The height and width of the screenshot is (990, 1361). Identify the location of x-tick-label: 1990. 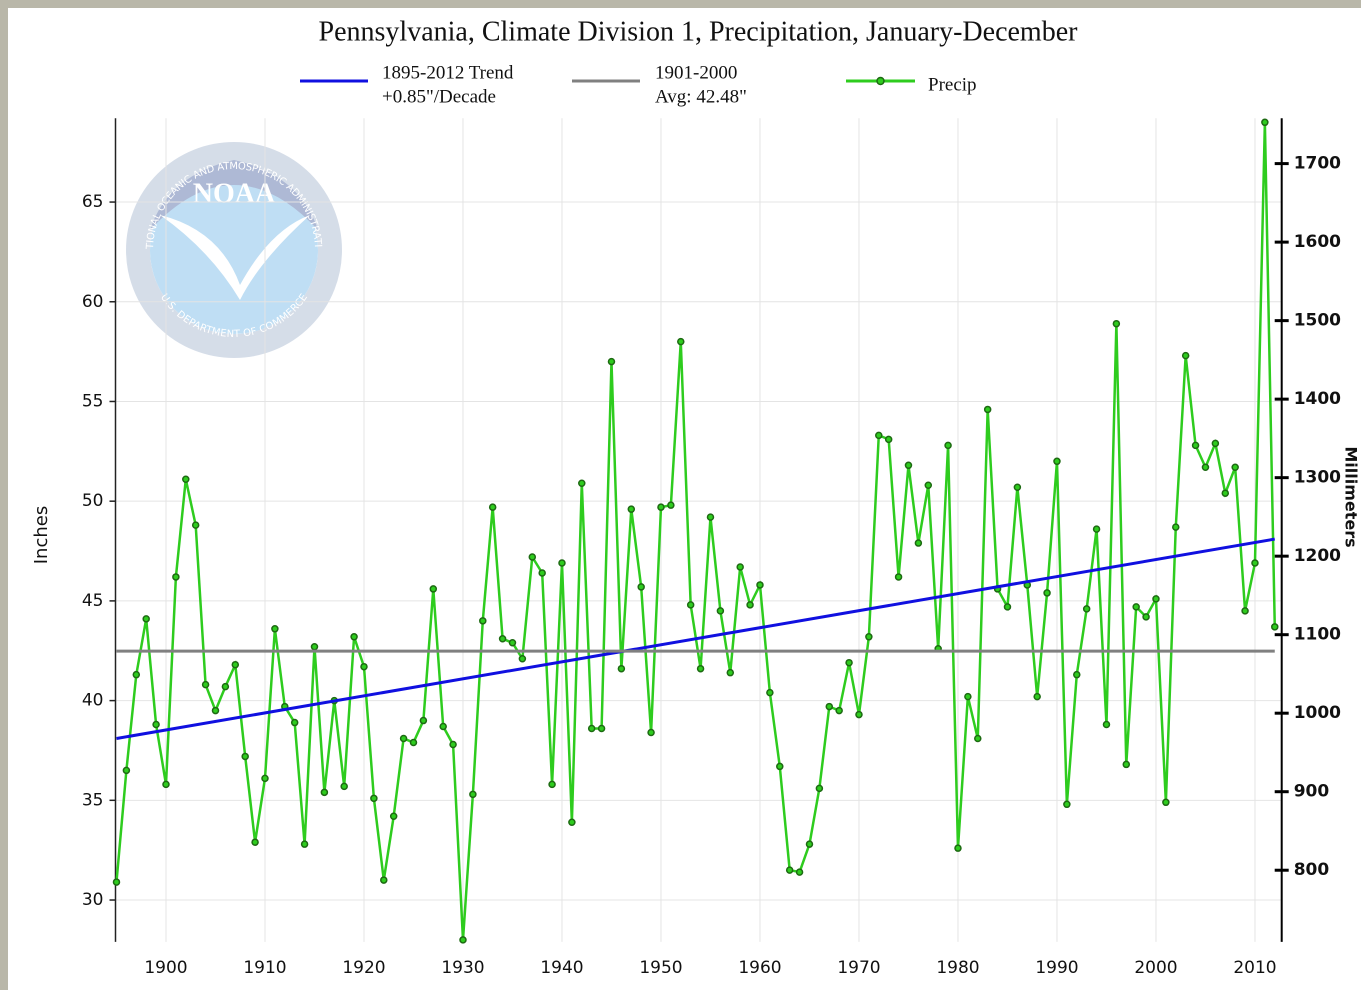
(1056, 968).